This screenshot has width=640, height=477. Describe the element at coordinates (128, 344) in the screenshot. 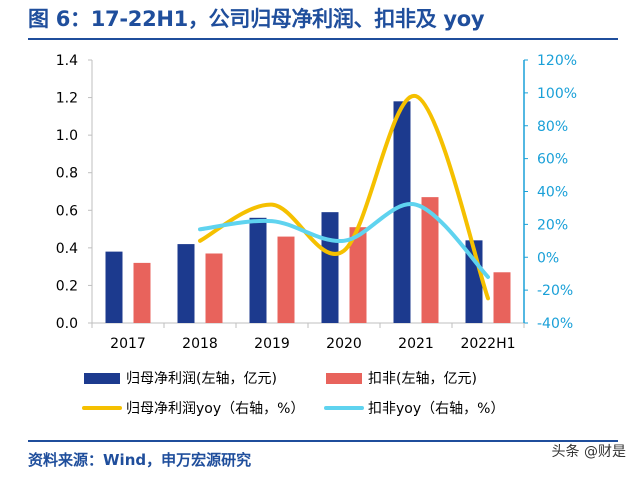

I see `x-axis-tick-label: 2017` at that location.